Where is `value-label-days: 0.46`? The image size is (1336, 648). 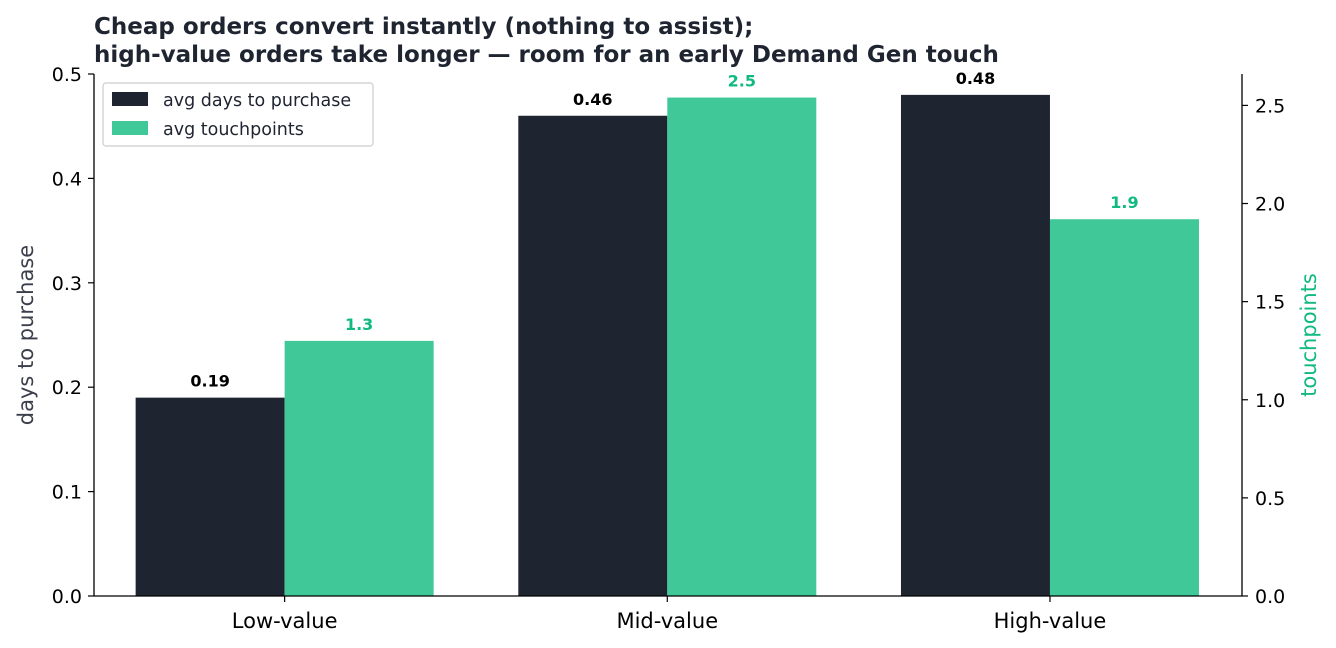
value-label-days: 0.46 is located at coordinates (592, 99).